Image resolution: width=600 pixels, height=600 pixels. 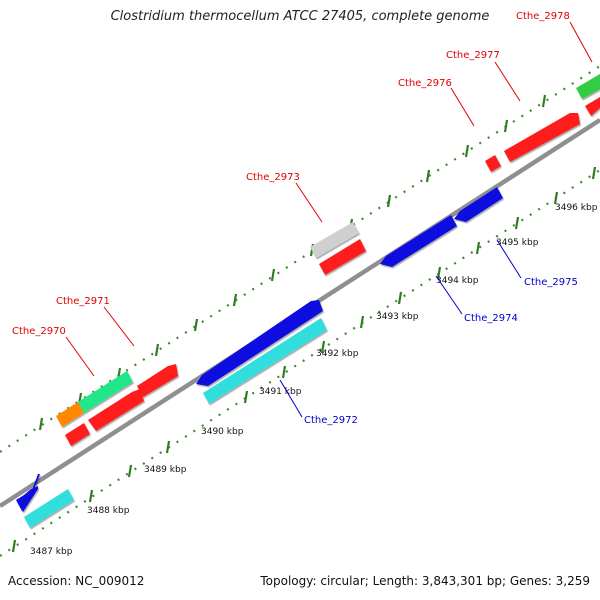 What do you see at coordinates (331, 420) in the screenshot?
I see `gene-label-reverse: Cthe_2972` at bounding box center [331, 420].